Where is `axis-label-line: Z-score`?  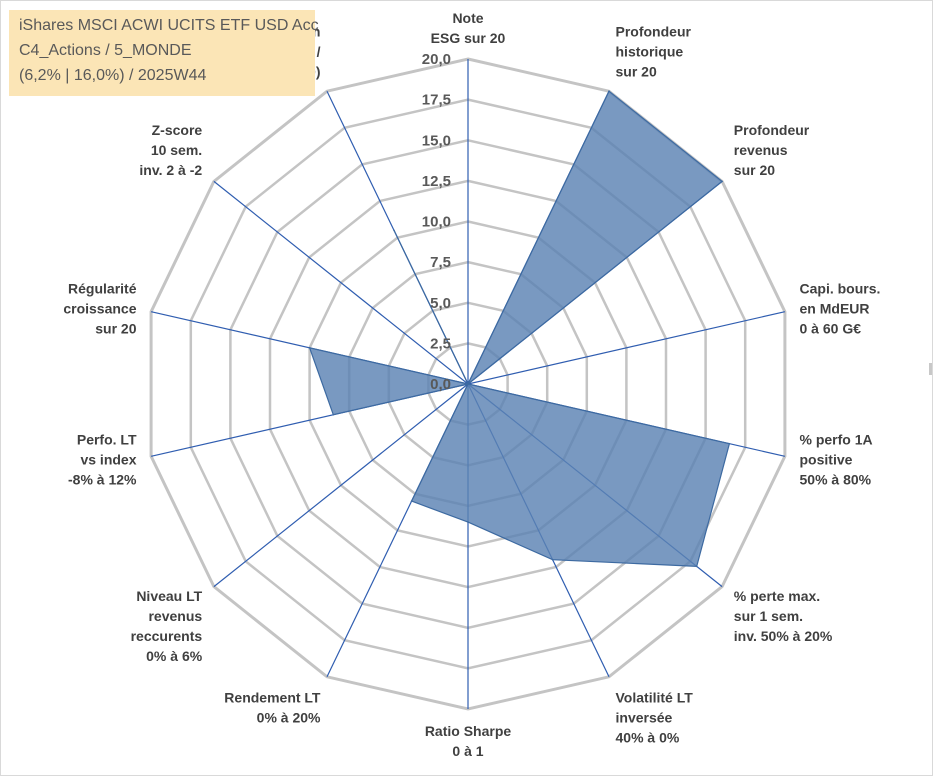
axis-label-line: Z-score is located at coordinates (177, 130).